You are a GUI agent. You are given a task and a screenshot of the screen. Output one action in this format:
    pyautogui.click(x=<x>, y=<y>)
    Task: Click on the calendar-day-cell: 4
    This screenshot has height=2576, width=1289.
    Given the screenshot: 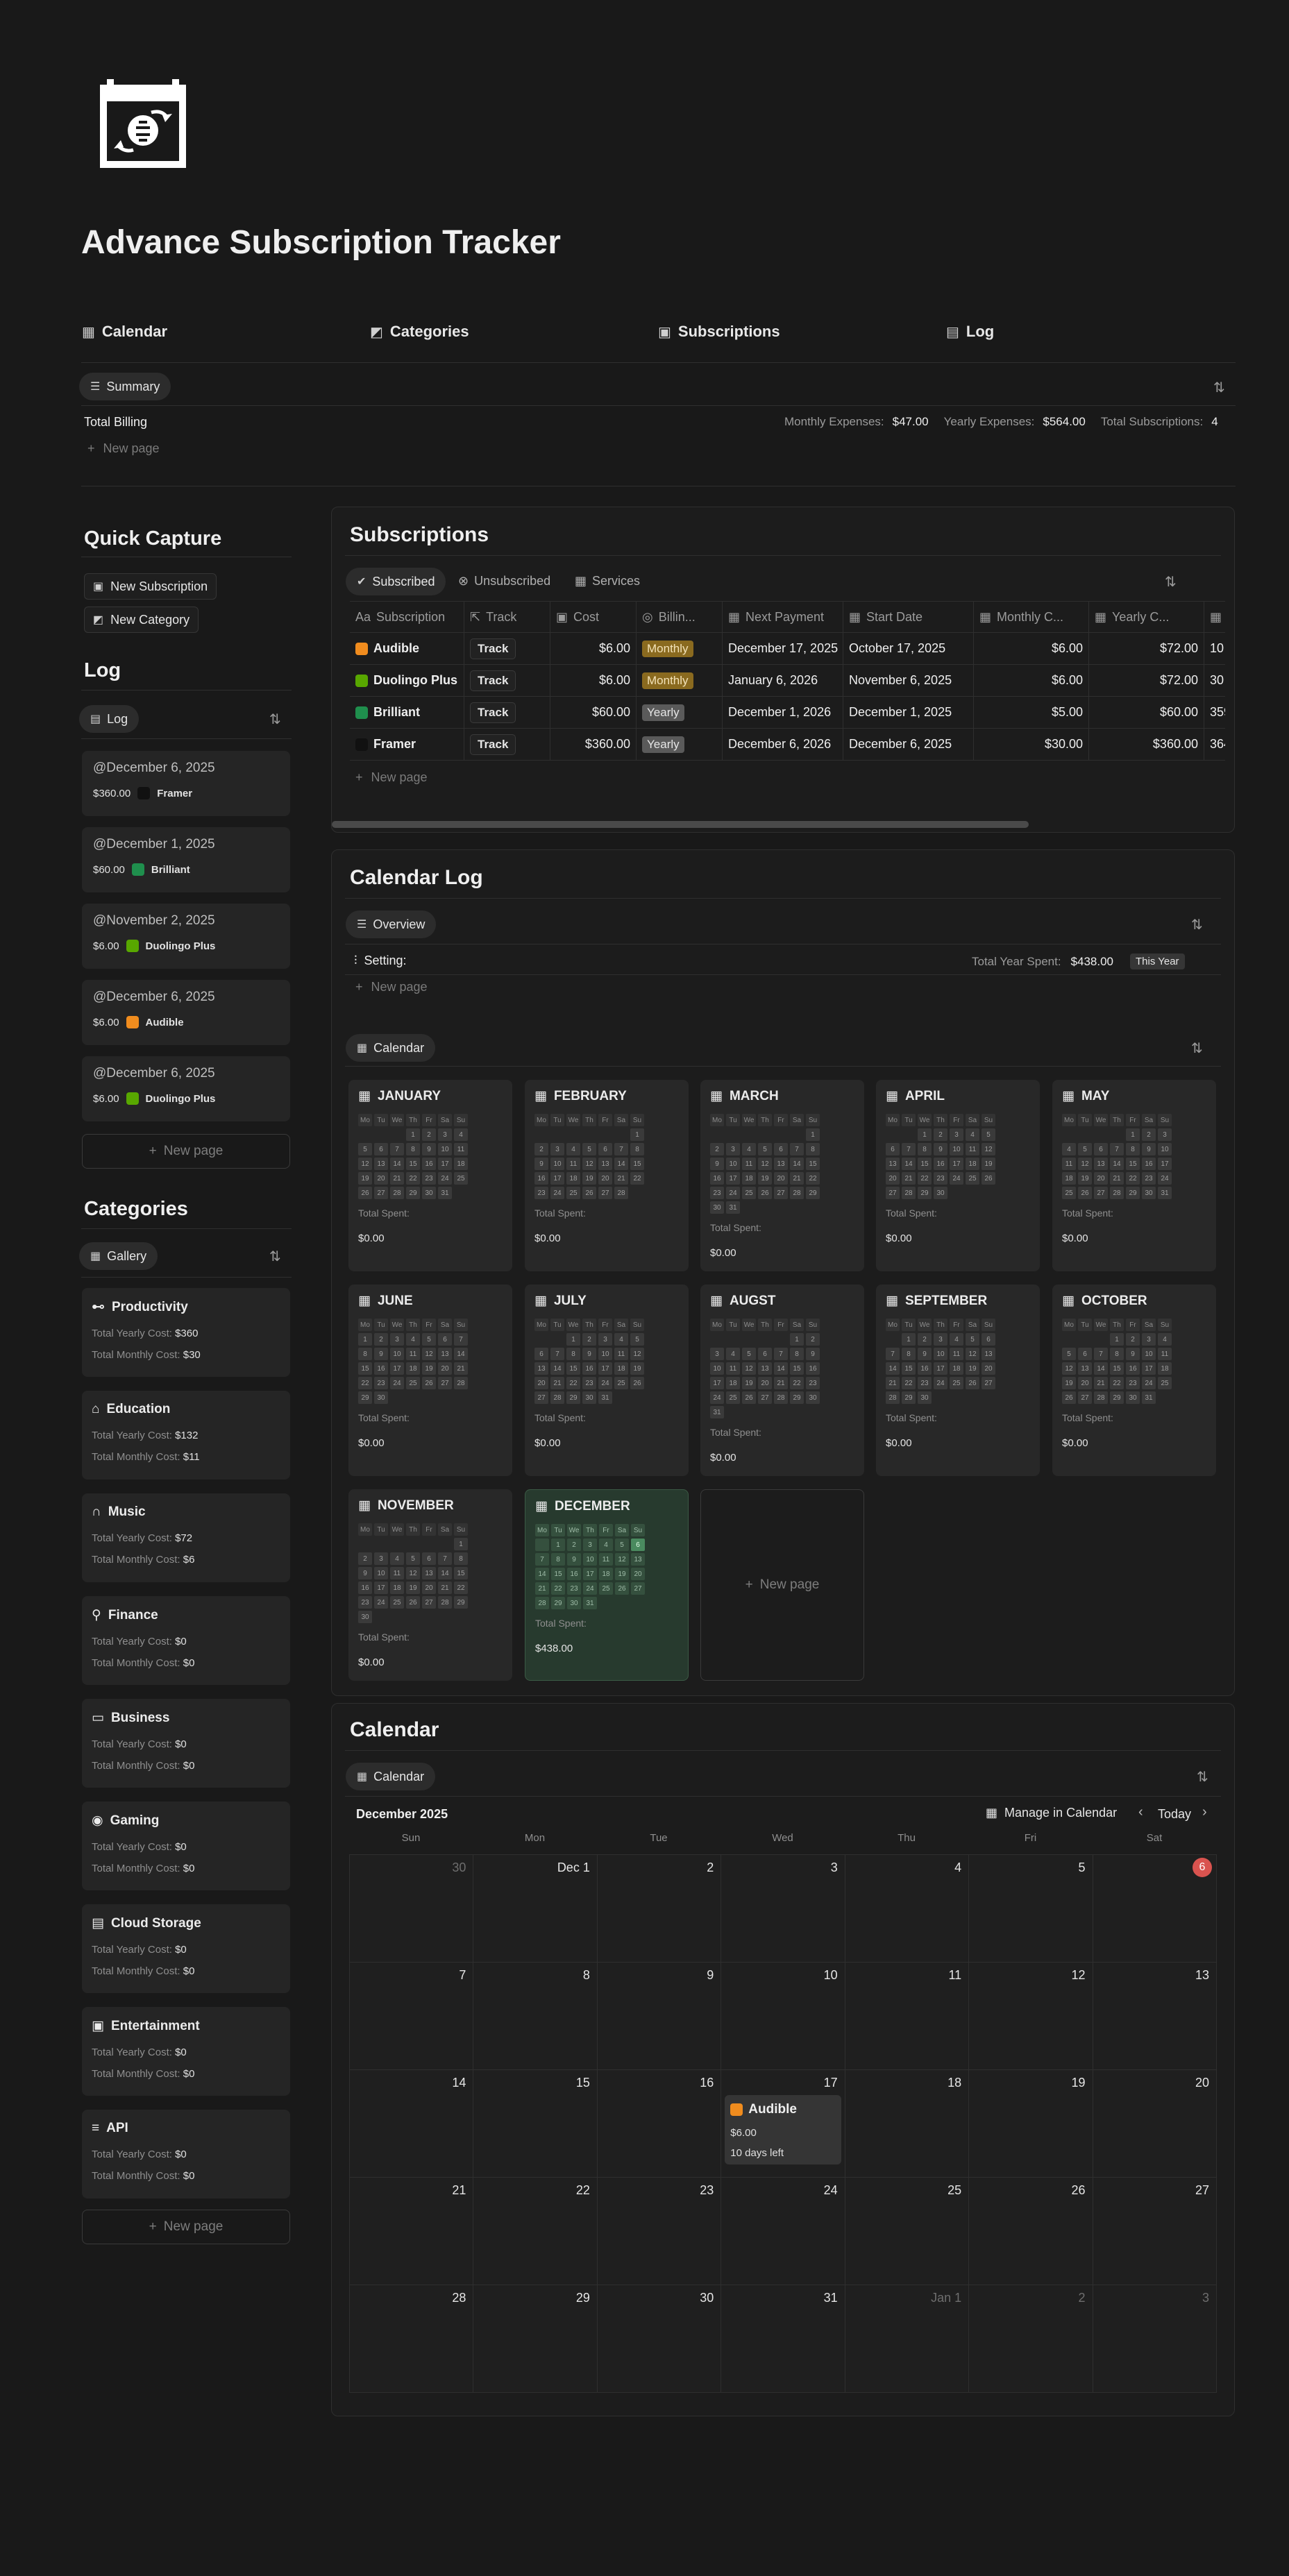 What is the action you would take?
    pyautogui.click(x=907, y=1909)
    